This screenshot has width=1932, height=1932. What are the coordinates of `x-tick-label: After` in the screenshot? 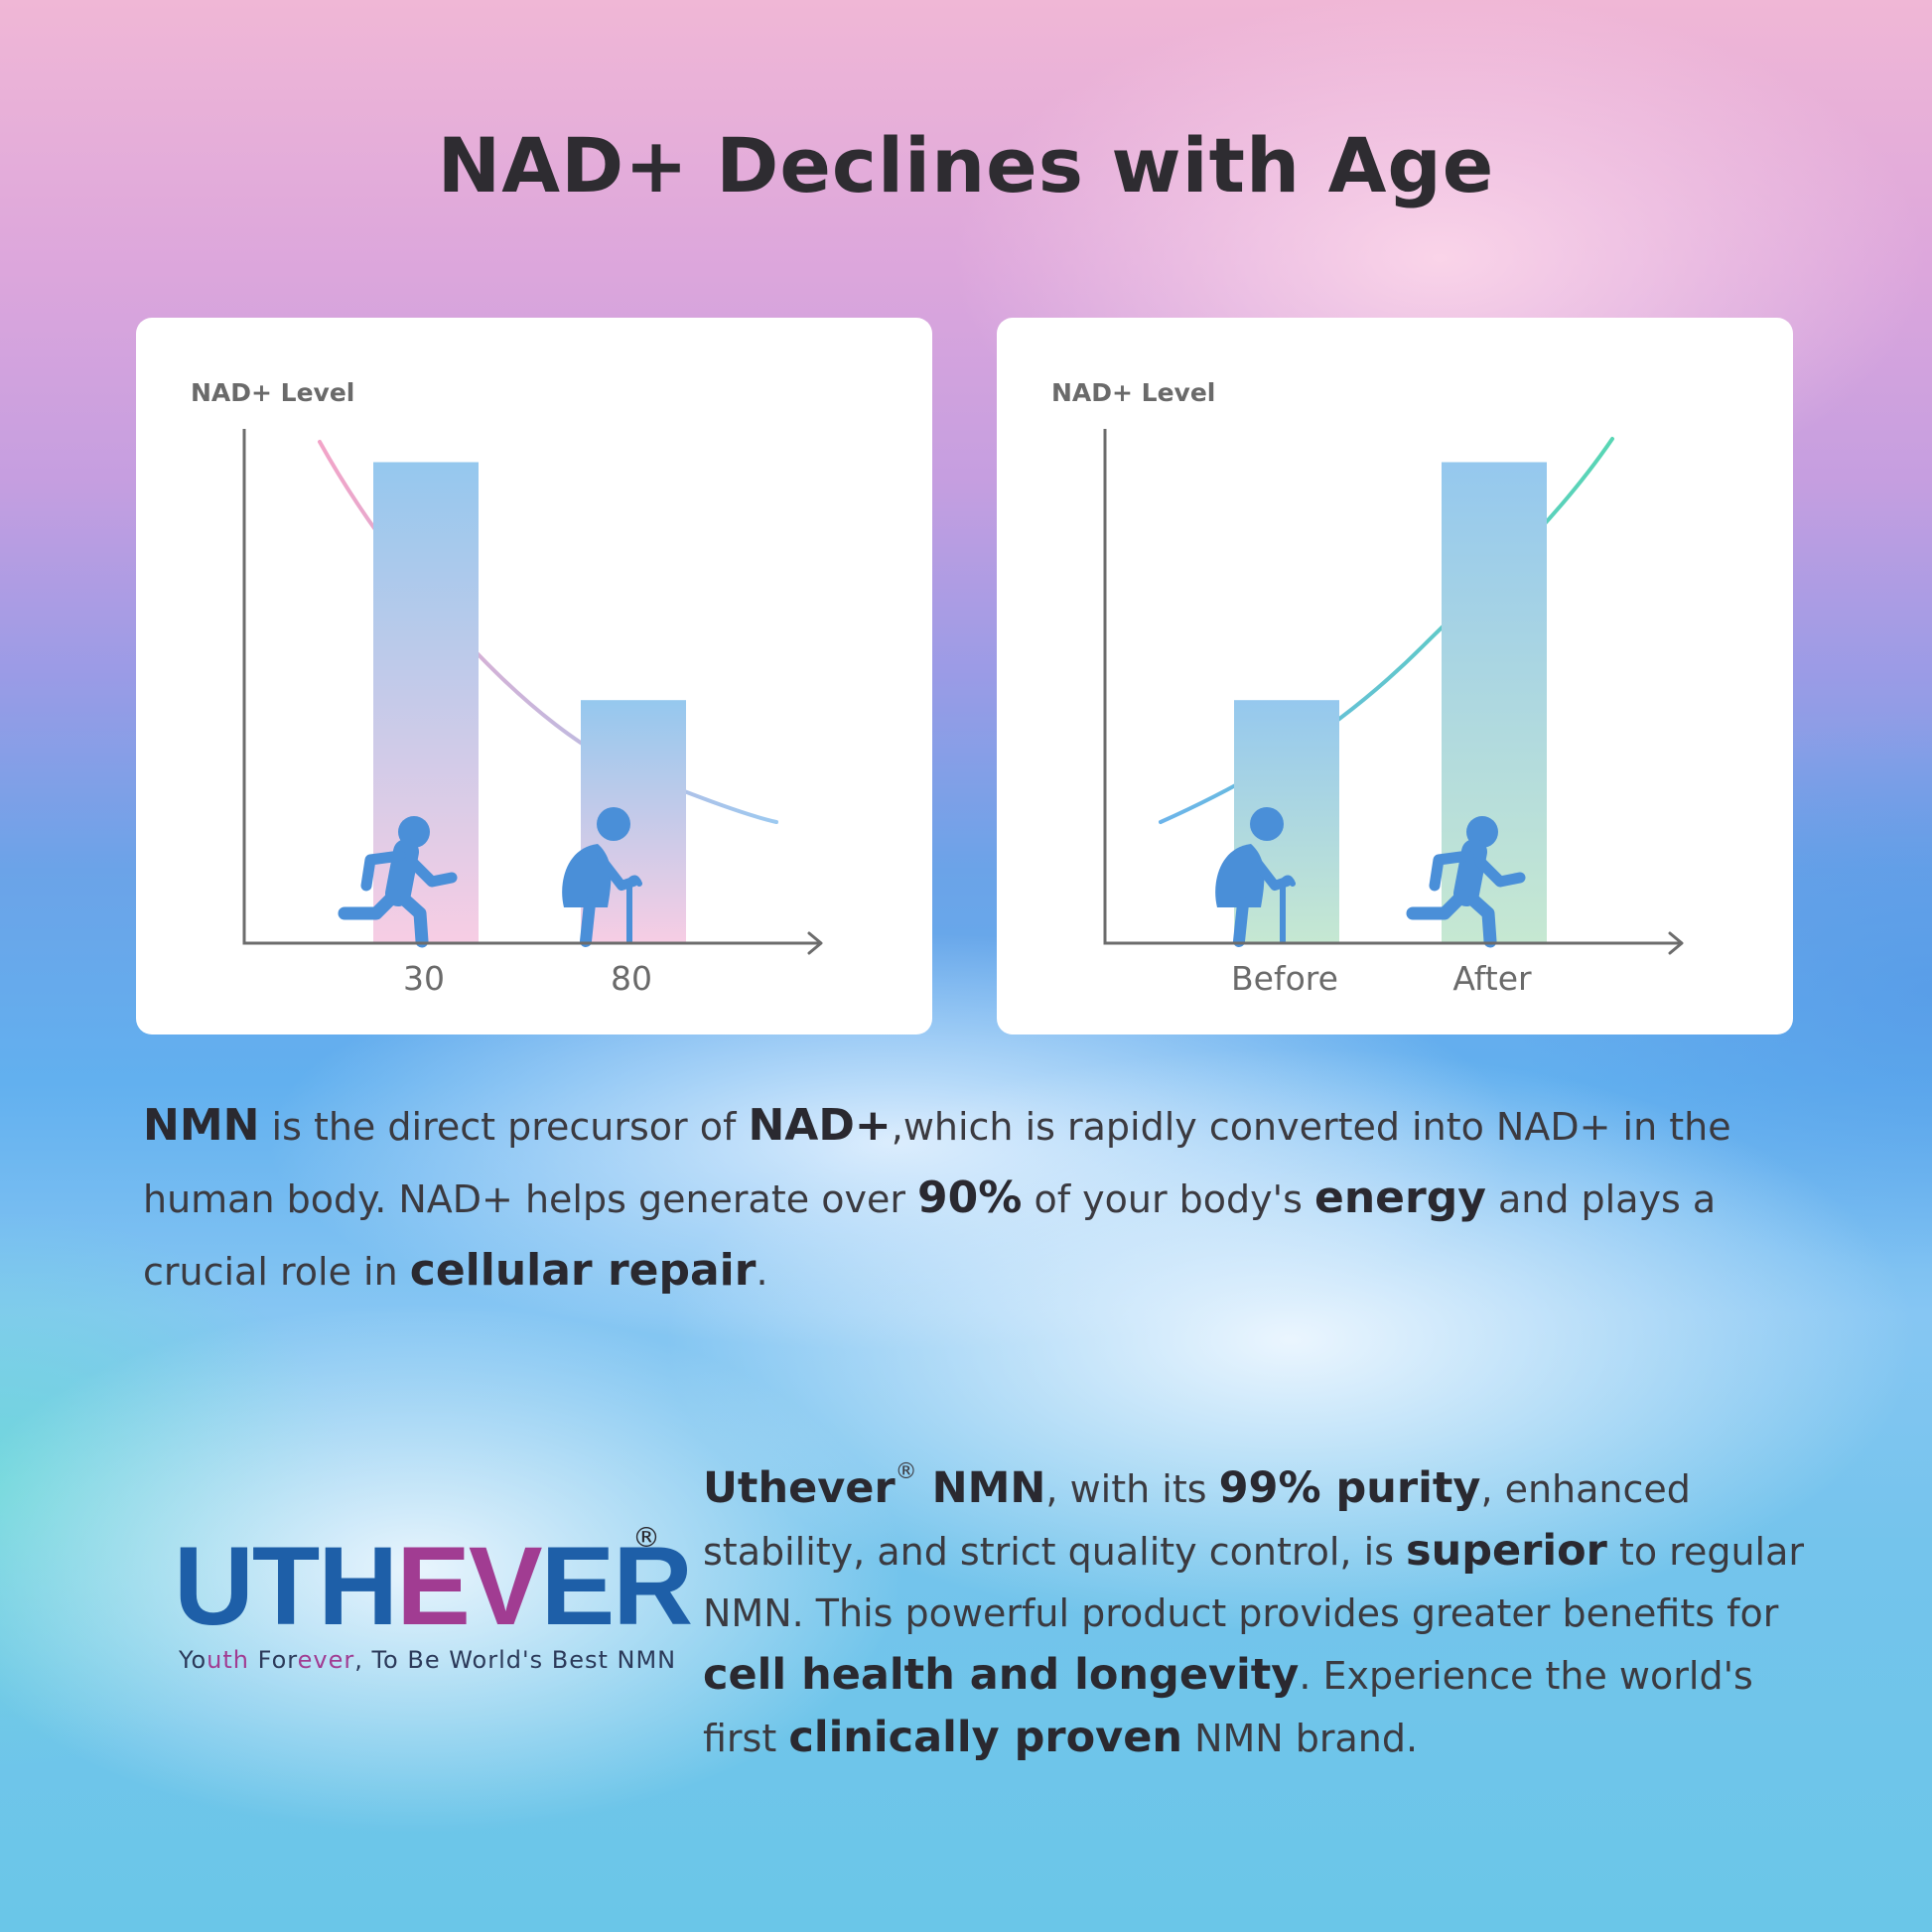 It's located at (1492, 979).